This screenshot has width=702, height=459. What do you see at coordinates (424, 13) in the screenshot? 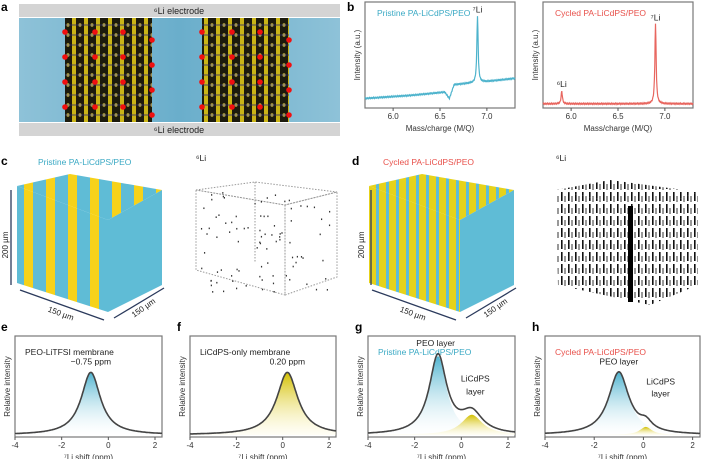
I see `chart-title: Pristine PA-LiCdPS/PEO` at bounding box center [424, 13].